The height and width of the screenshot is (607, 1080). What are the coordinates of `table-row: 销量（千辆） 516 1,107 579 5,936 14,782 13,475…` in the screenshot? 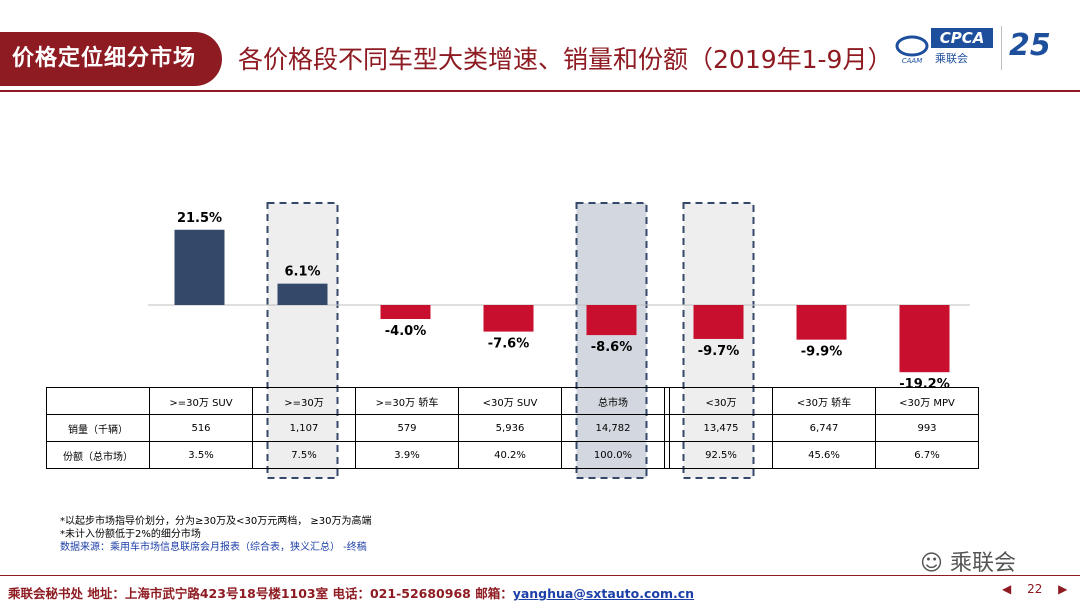 It's located at (512, 428).